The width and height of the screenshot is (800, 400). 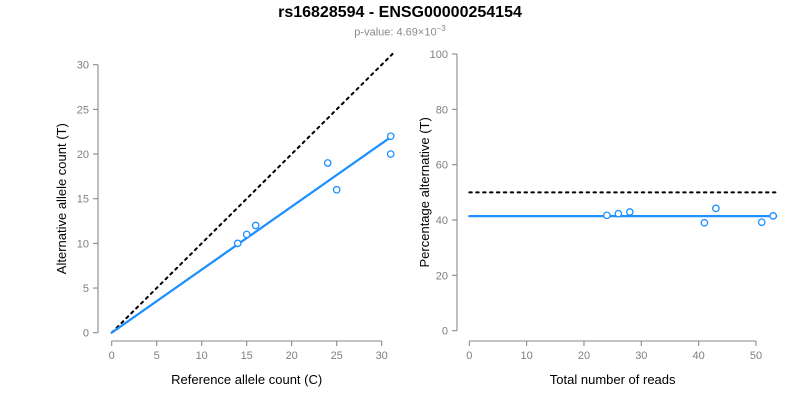 I want to click on y-axis-title: Percentage alternative (T), so click(x=424, y=192).